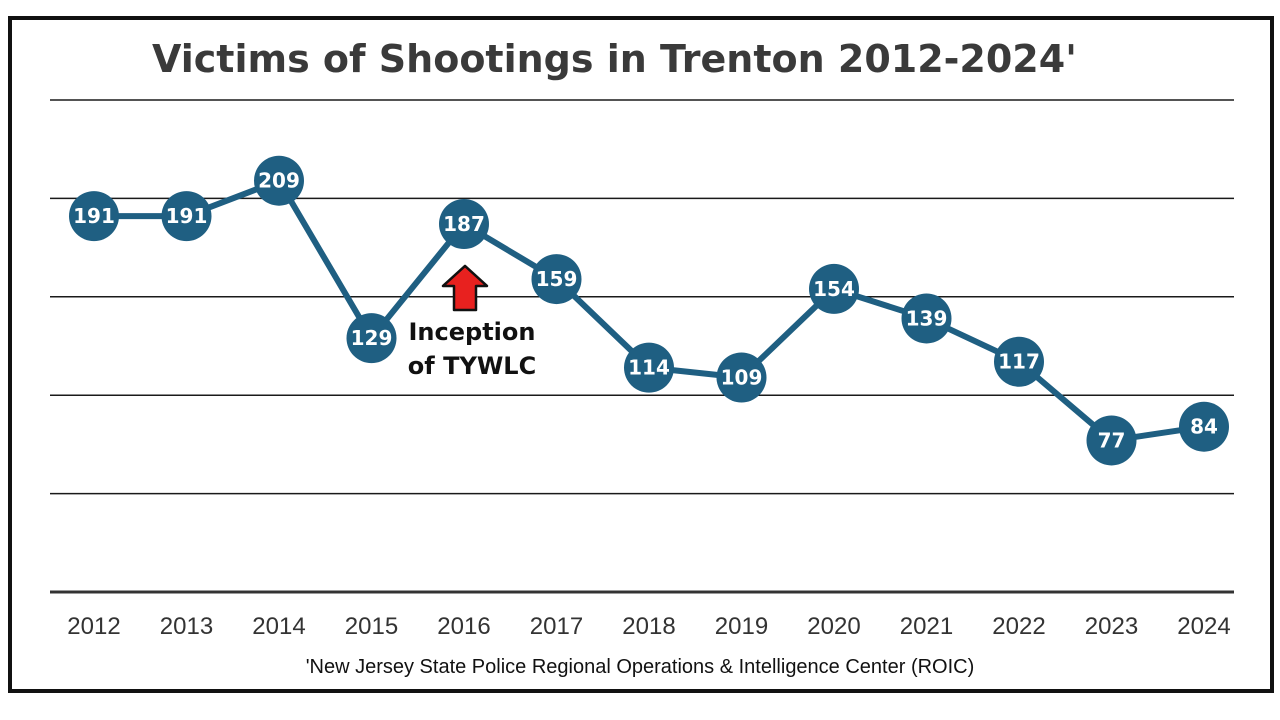  I want to click on x-tick-label-2016: 2016, so click(463, 626).